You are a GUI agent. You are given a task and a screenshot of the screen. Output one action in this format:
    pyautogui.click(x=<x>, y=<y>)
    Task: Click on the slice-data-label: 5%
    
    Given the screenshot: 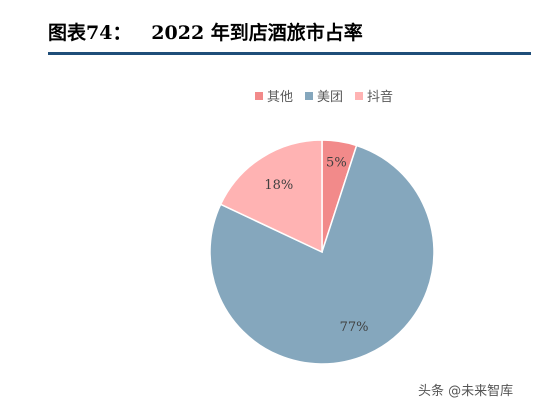 What is the action you would take?
    pyautogui.click(x=336, y=162)
    